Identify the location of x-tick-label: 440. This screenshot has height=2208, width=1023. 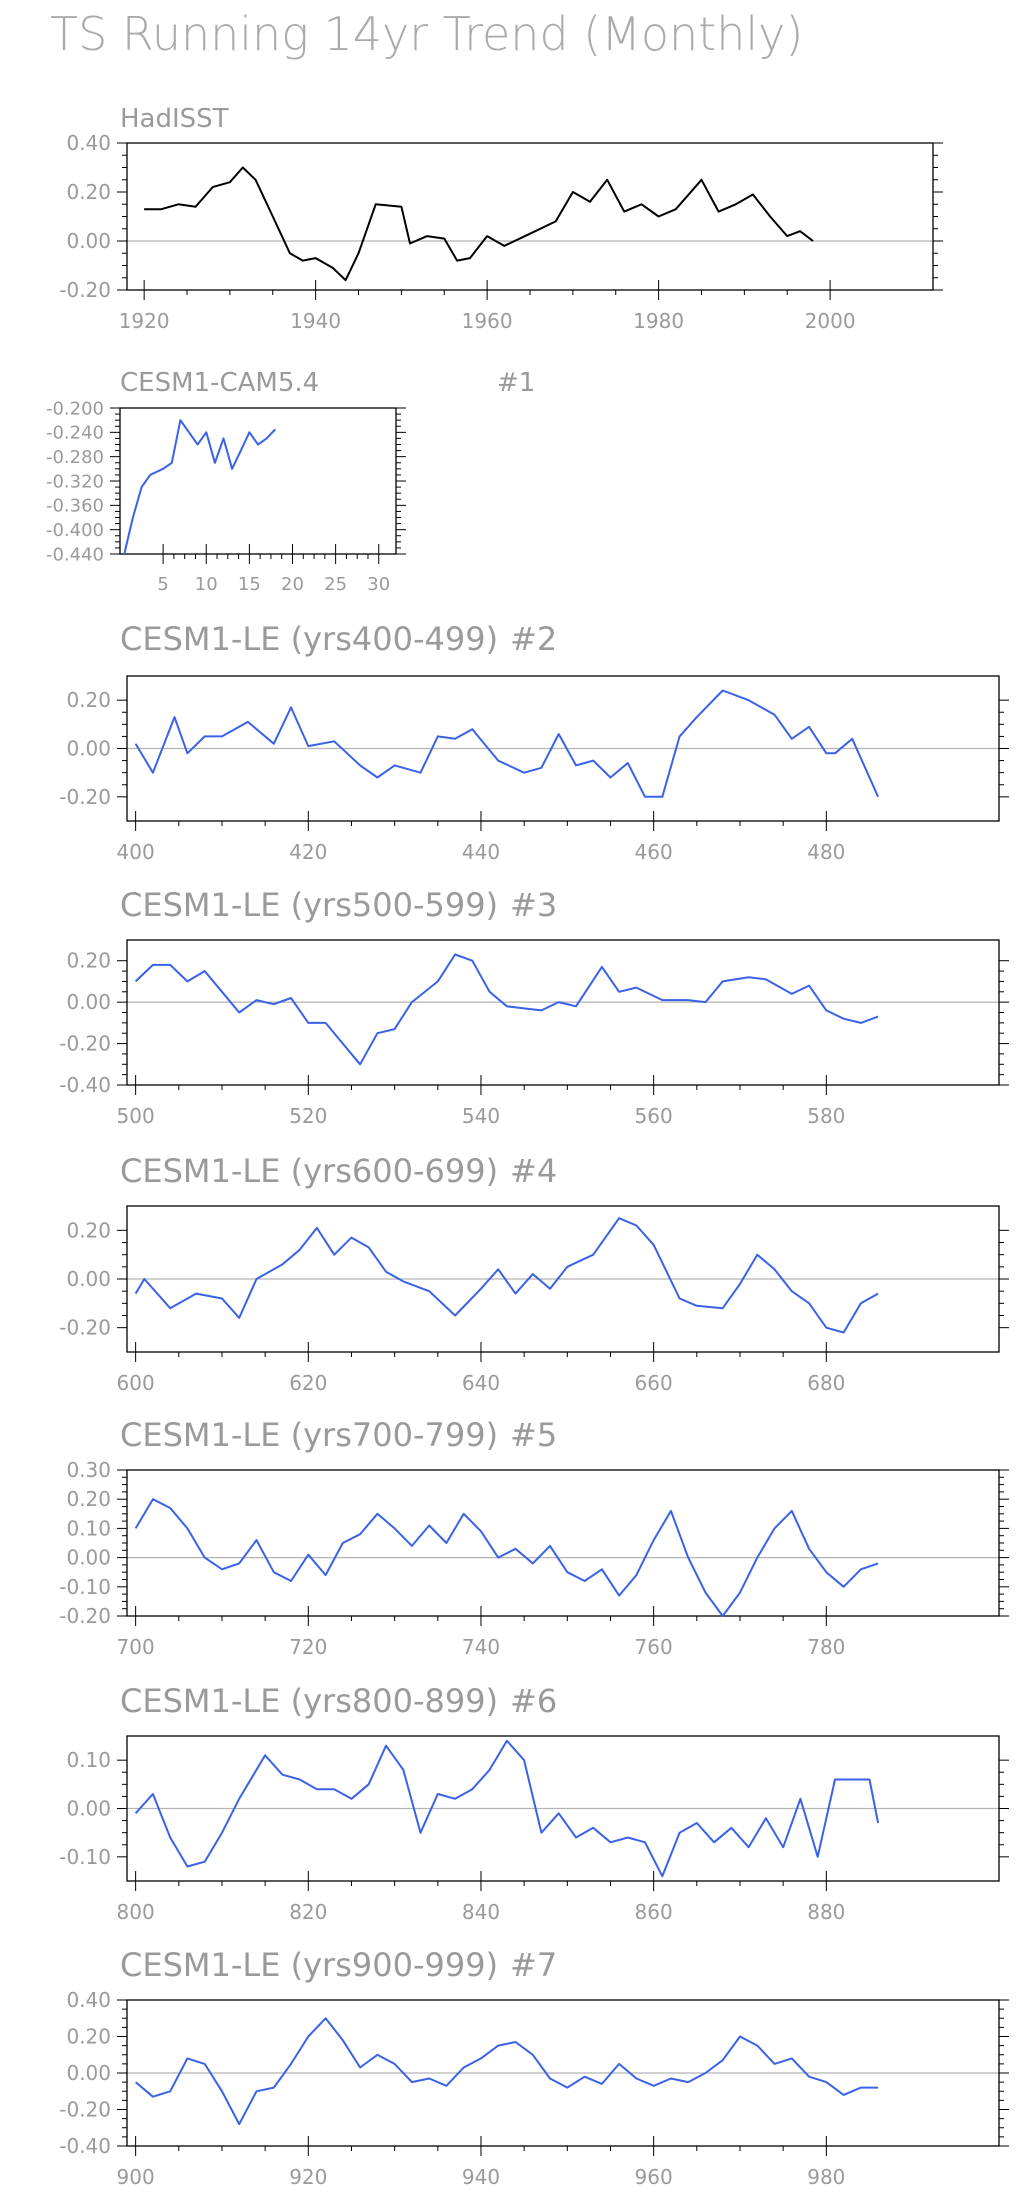
(481, 852).